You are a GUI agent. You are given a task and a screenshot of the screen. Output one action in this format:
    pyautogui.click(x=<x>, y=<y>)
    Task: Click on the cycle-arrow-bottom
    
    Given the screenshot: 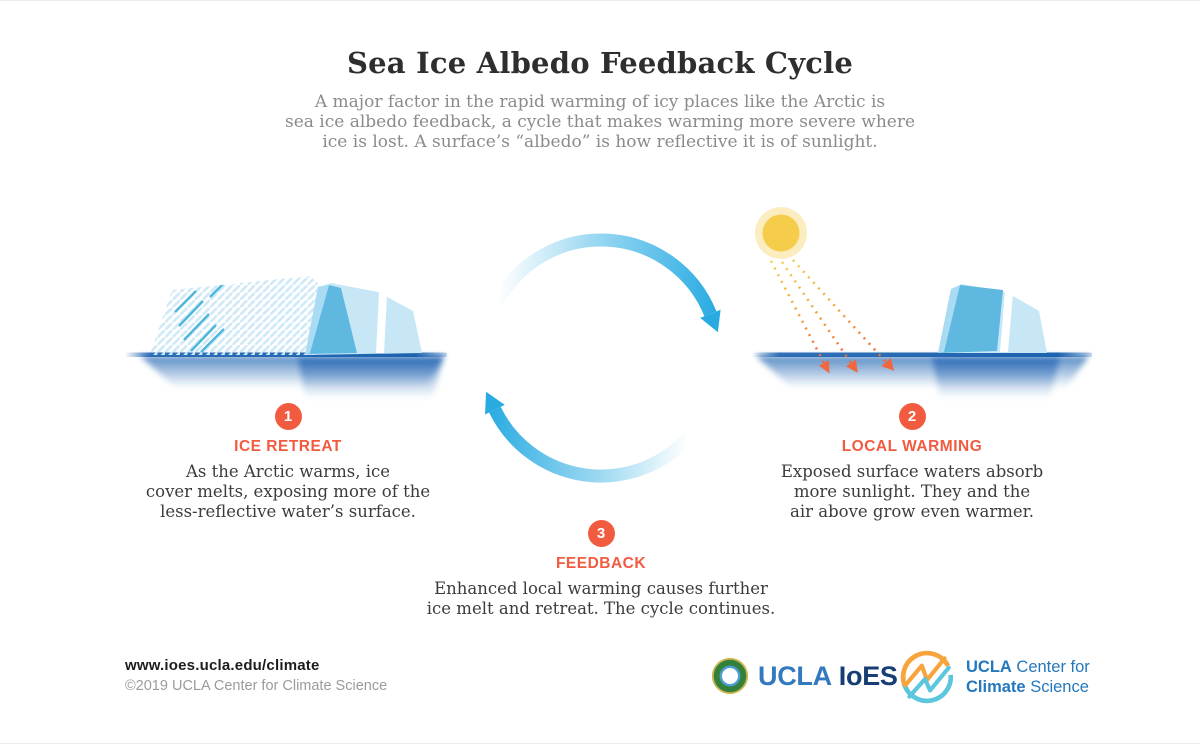 What is the action you would take?
    pyautogui.click(x=589, y=437)
    